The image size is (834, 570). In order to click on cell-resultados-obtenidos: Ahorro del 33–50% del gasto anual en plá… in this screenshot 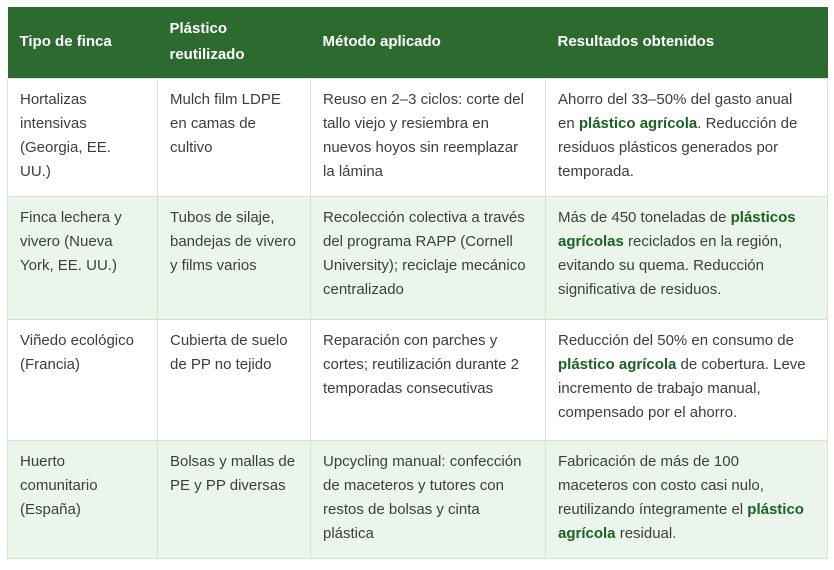, I will do `click(686, 137)`.